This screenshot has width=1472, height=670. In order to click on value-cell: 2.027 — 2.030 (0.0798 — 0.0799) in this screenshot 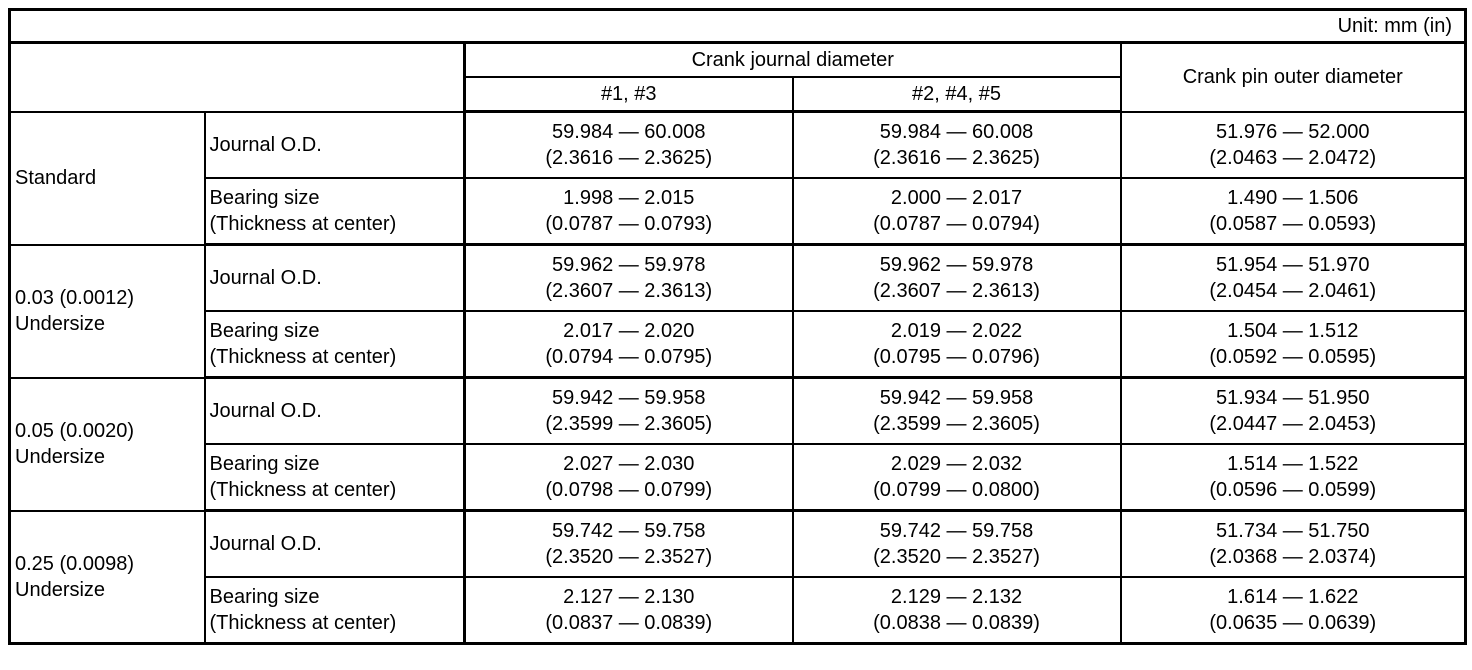, I will do `click(628, 477)`.